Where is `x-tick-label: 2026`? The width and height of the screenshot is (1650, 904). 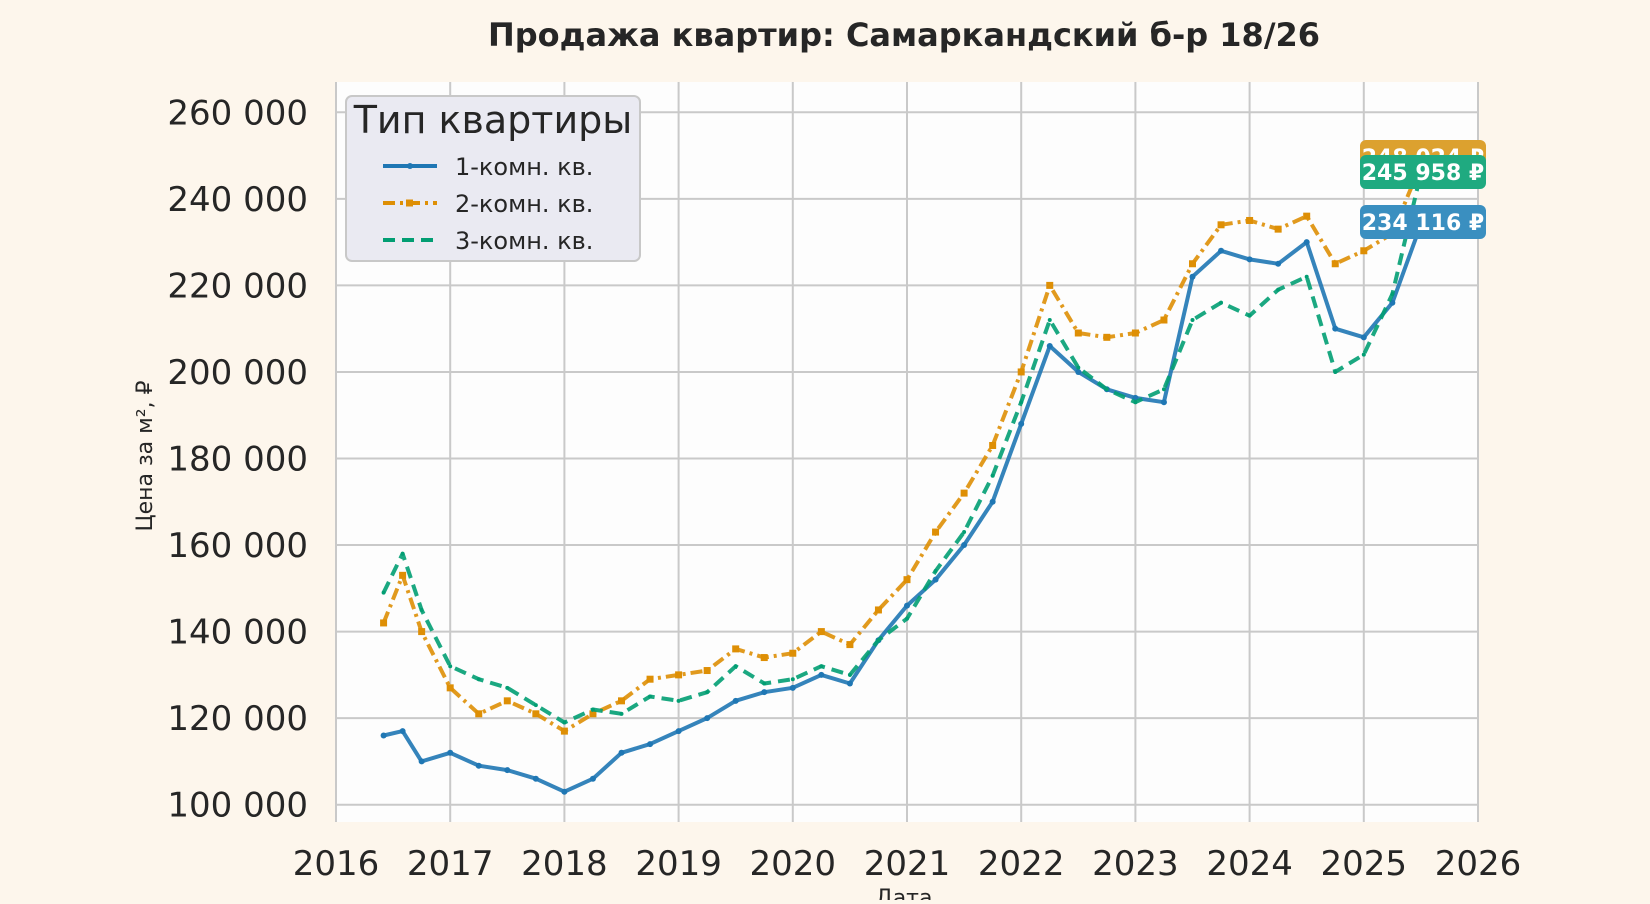
x-tick-label: 2026 is located at coordinates (1478, 864).